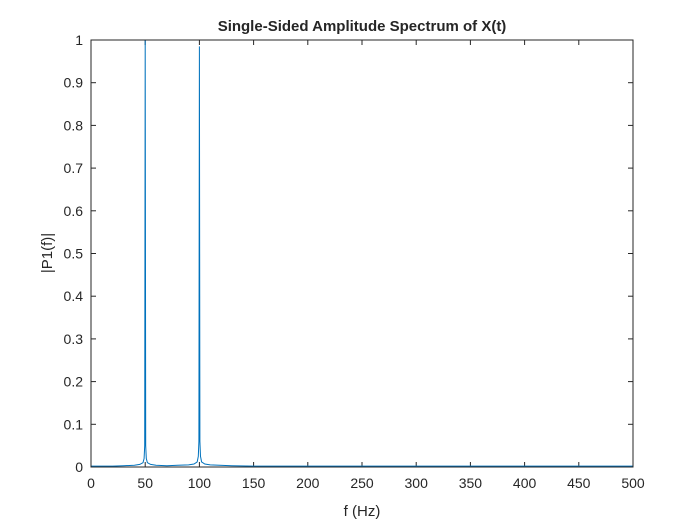 Image resolution: width=700 pixels, height=530 pixels. What do you see at coordinates (74, 83) in the screenshot?
I see `y-tick-label: 0.9` at bounding box center [74, 83].